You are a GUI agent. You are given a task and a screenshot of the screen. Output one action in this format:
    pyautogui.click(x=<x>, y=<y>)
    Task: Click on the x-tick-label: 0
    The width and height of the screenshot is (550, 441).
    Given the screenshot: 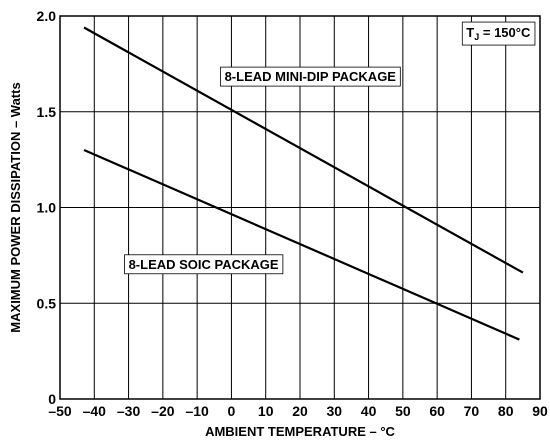 What is the action you would take?
    pyautogui.click(x=232, y=411)
    